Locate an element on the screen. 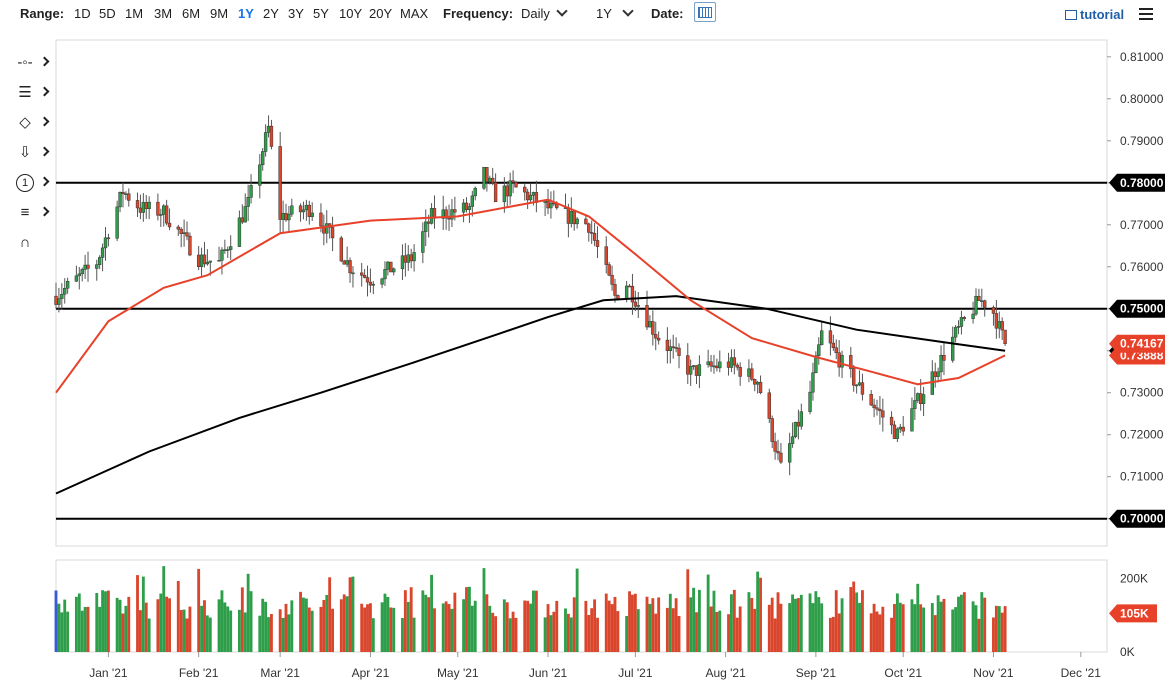 The width and height of the screenshot is (1173, 683). sidebar-tool-7: ∩ is located at coordinates (30, 245).